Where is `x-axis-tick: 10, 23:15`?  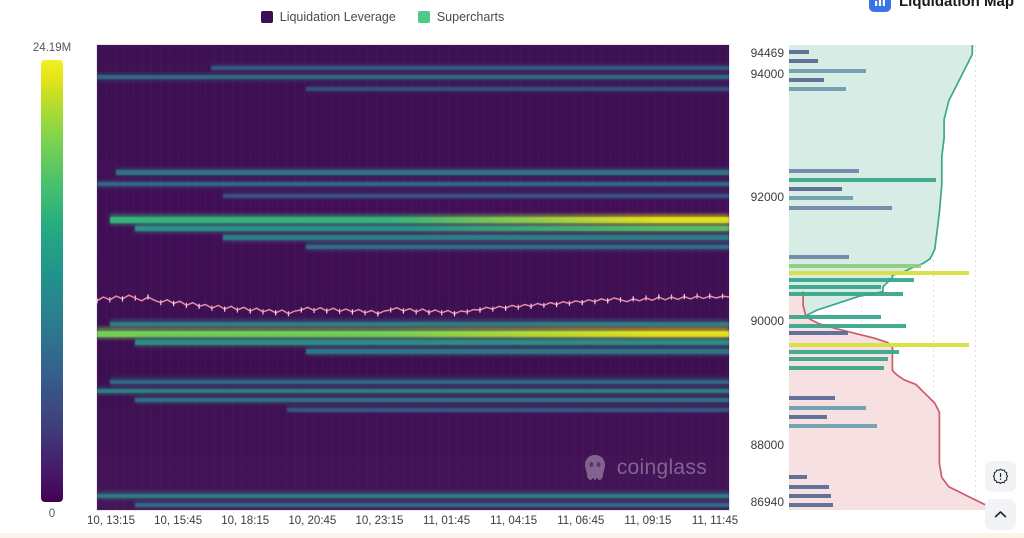
x-axis-tick: 10, 23:15 is located at coordinates (379, 521).